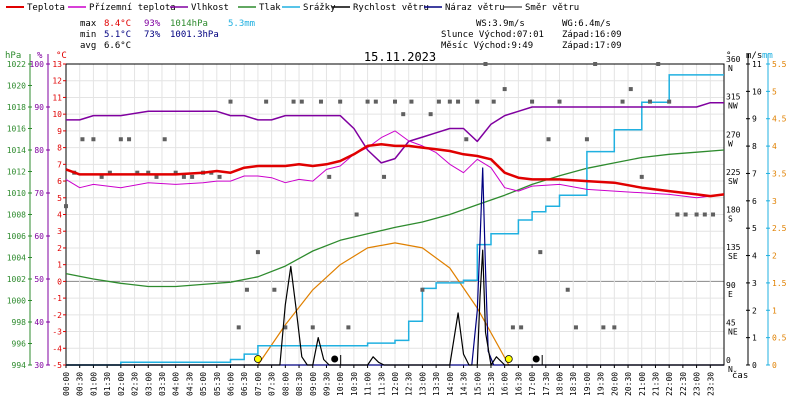 The height and width of the screenshot is (400, 800). Describe the element at coordinates (59, 148) in the screenshot. I see `axis-label-temp: 8` at that location.